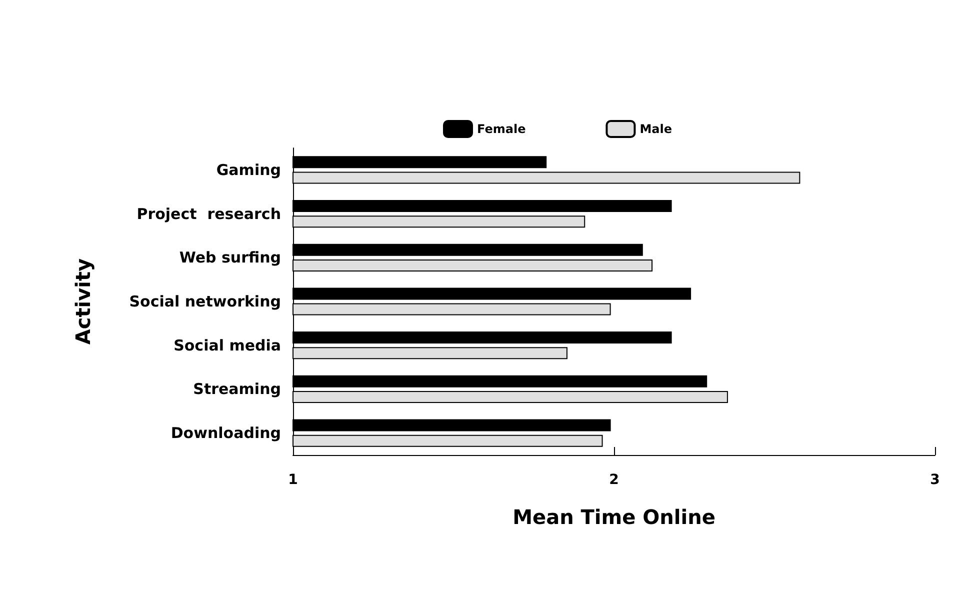  Describe the element at coordinates (227, 345) in the screenshot. I see `y-tick-label: Social media` at that location.